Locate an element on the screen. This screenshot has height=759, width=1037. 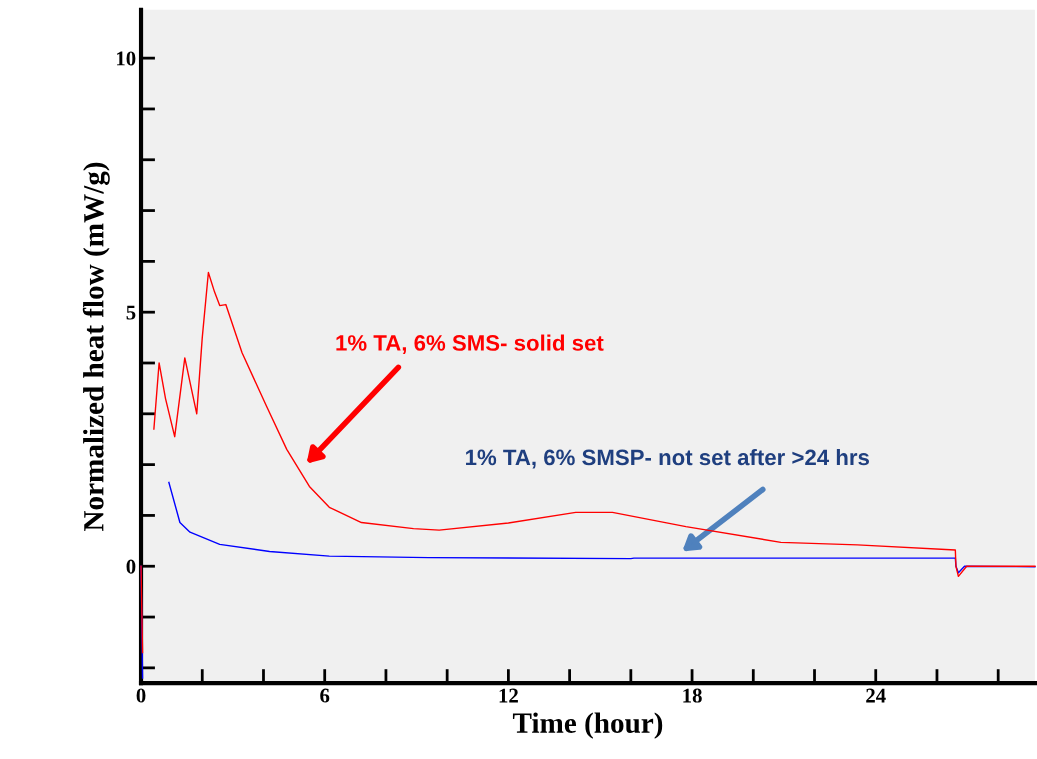
y-tick-label: 5 is located at coordinates (131, 312).